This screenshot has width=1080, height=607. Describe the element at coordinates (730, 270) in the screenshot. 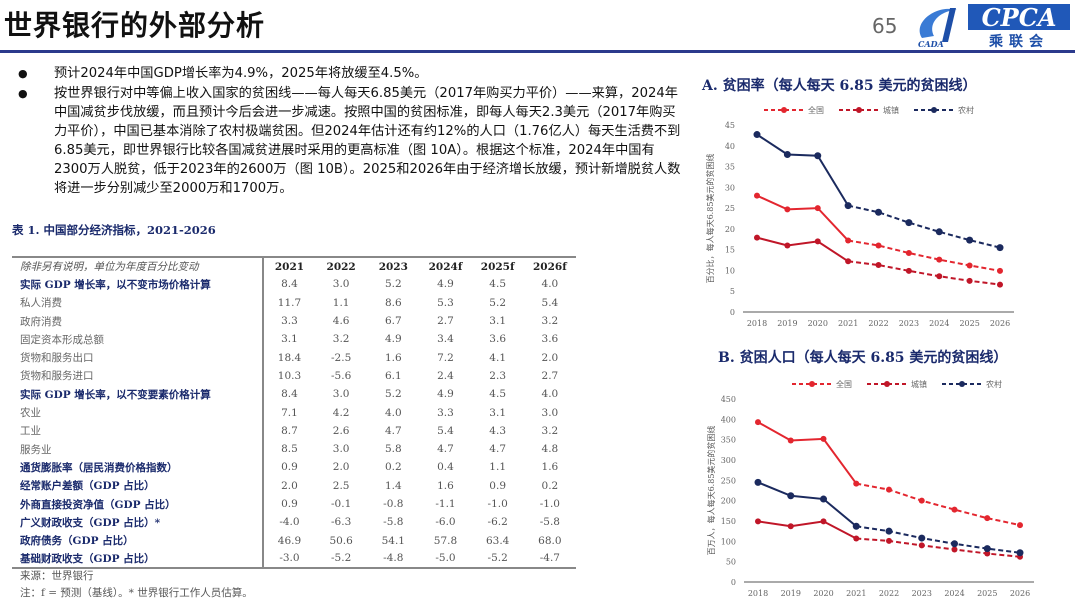

I see `y-tick-label: 10` at that location.